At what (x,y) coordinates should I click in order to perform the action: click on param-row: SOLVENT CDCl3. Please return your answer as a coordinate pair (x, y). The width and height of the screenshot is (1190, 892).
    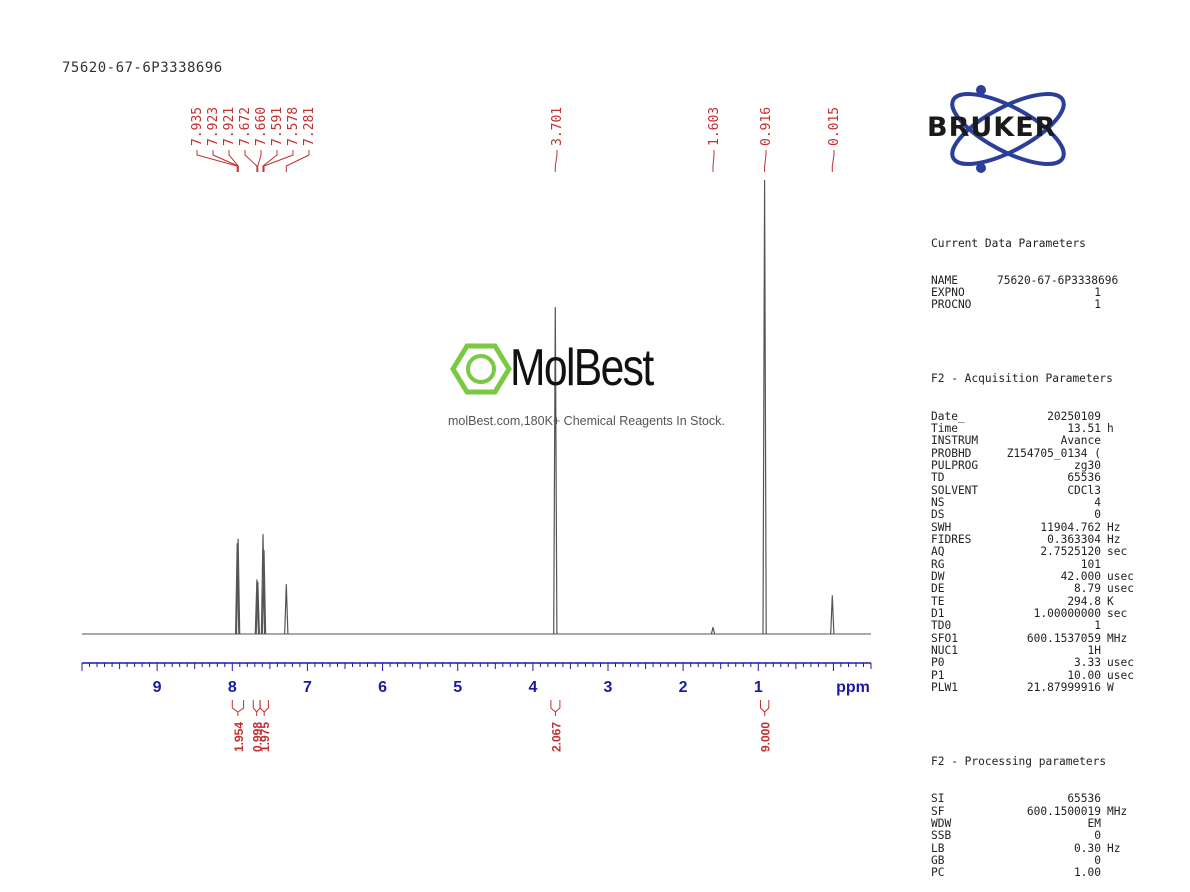
    Looking at the image, I should click on (1032, 490).